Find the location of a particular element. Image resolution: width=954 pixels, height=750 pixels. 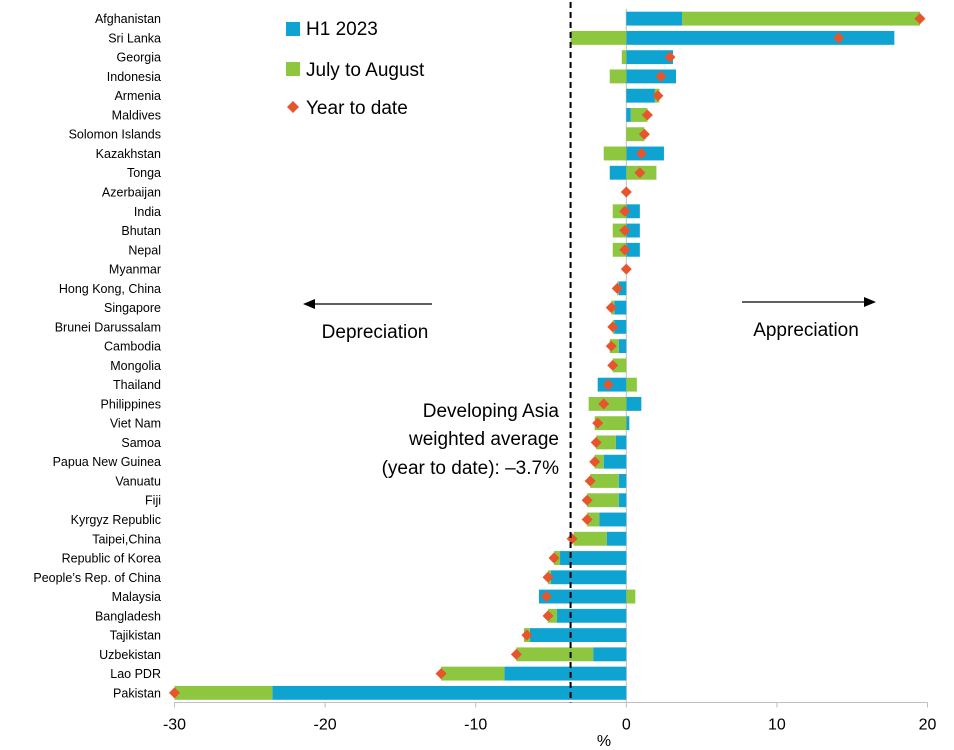

bar-july-to-august-kyrgyz-republic is located at coordinates (593, 519).